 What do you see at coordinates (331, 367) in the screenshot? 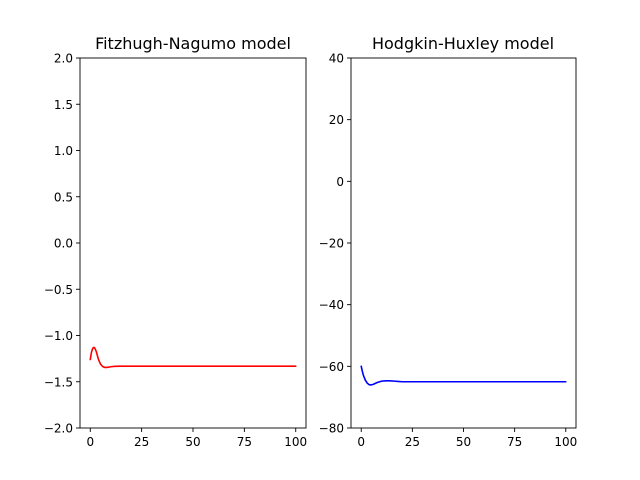
I see `y-tick-label: −60` at bounding box center [331, 367].